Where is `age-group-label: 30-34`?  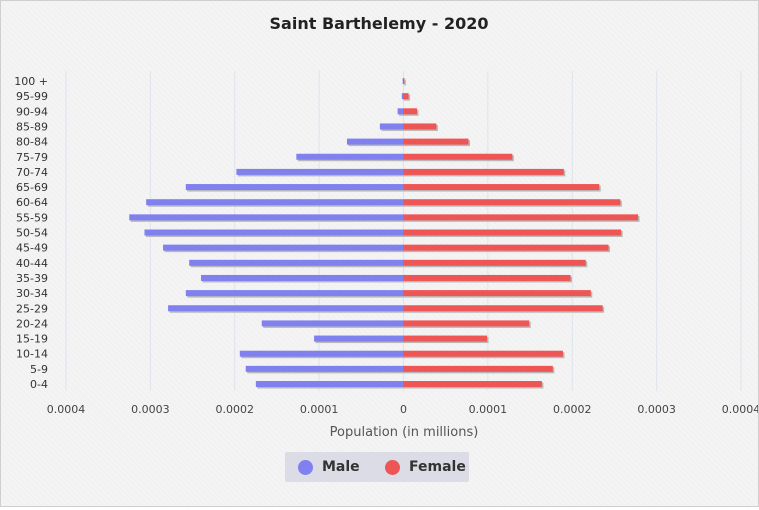 age-group-label: 30-34 is located at coordinates (32, 293).